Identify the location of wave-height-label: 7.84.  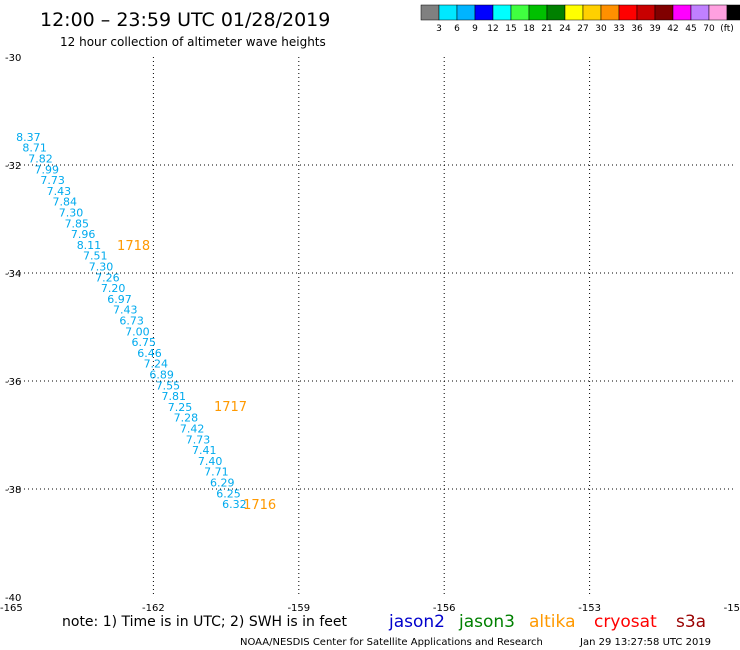
(64, 202).